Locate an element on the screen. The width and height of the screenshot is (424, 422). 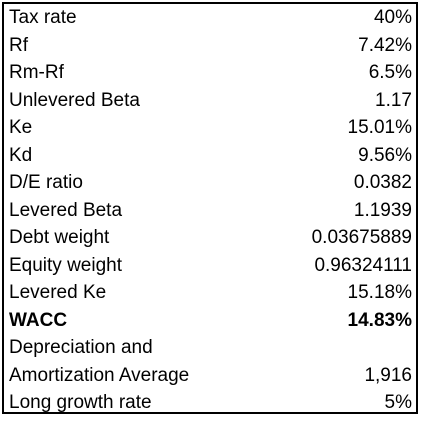
kd-label: Kd is located at coordinates (21, 155).